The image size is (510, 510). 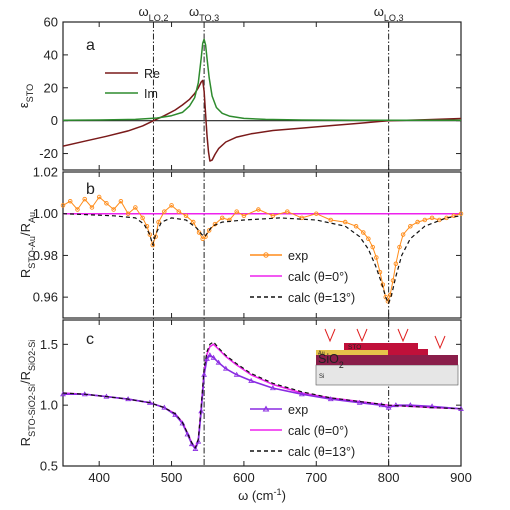 I want to click on panel-a-ylabel-group: εSTO, so click(x=25, y=96).